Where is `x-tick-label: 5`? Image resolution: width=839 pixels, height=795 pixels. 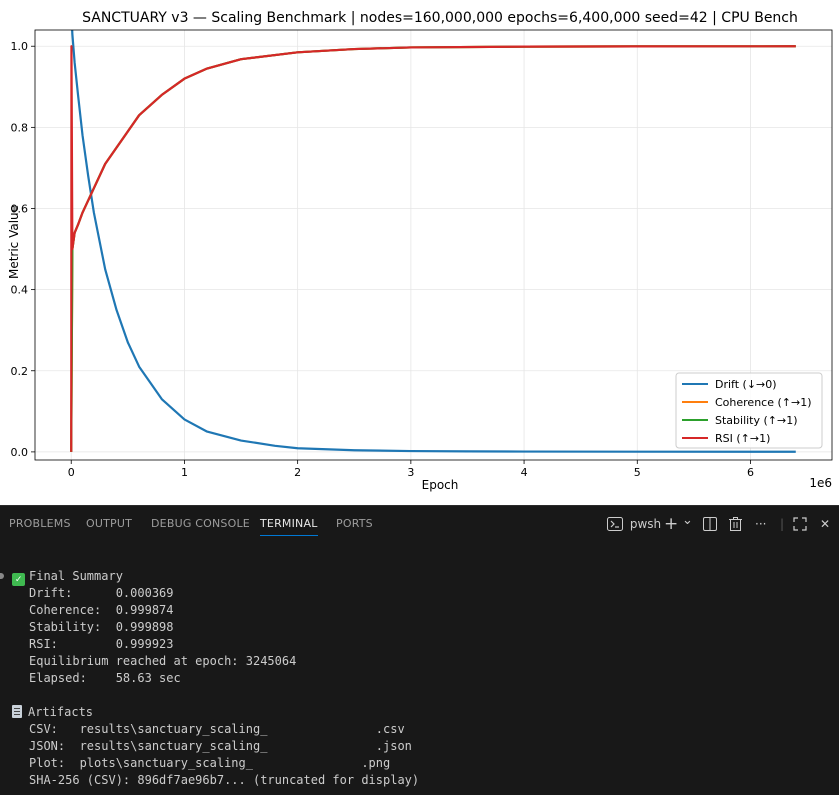 x-tick-label: 5 is located at coordinates (637, 472).